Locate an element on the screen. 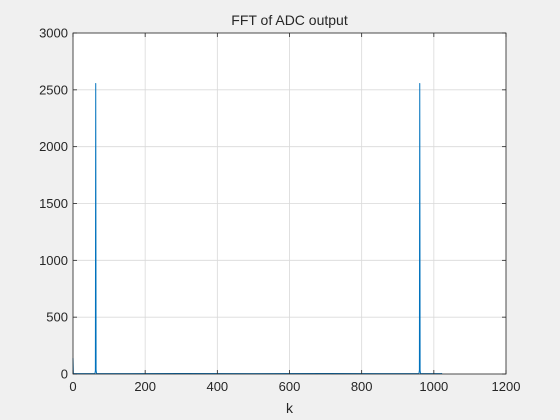 Image resolution: width=560 pixels, height=420 pixels. x-tick-label: 800 is located at coordinates (362, 386).